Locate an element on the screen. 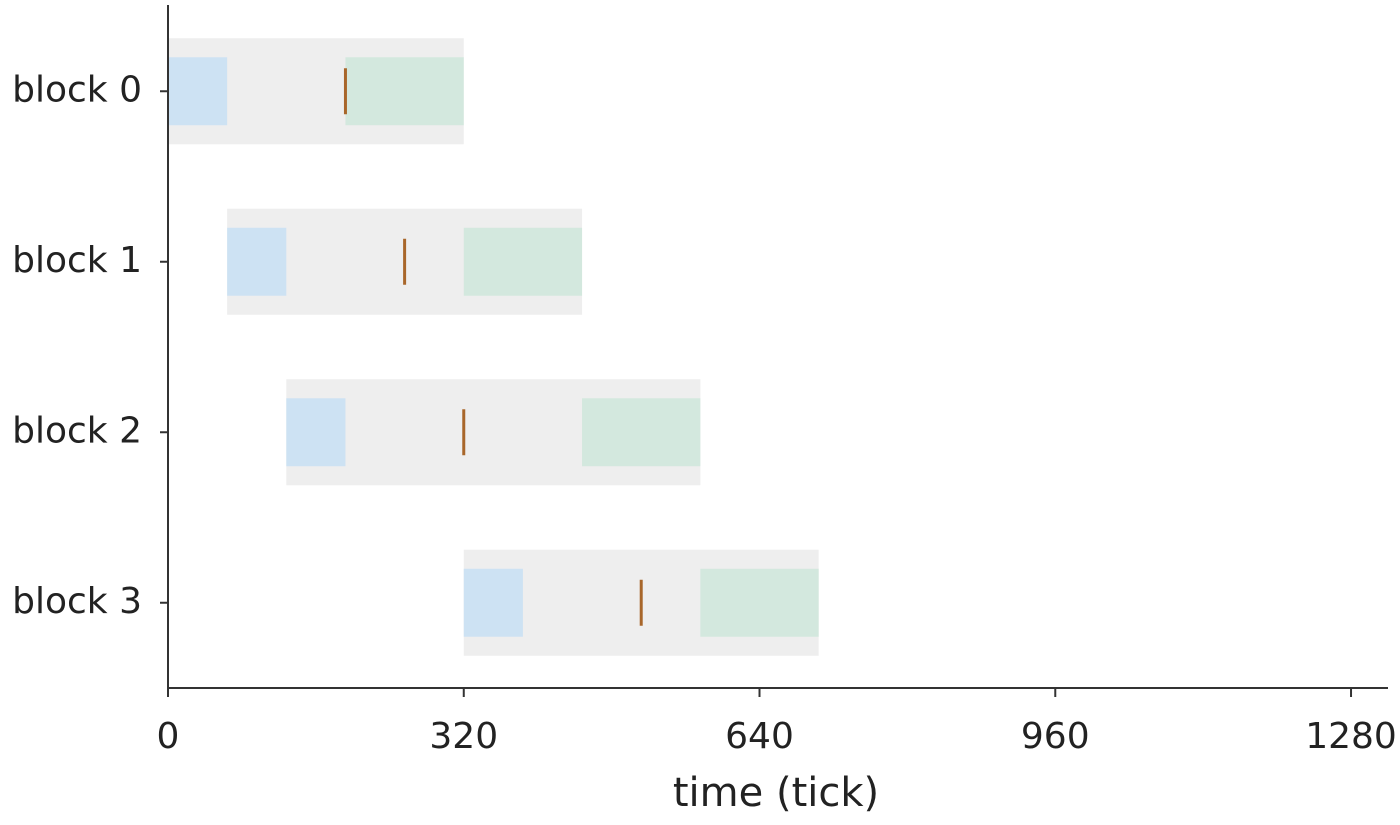 The height and width of the screenshot is (825, 1400). x-tick-label: 320 is located at coordinates (463, 736).